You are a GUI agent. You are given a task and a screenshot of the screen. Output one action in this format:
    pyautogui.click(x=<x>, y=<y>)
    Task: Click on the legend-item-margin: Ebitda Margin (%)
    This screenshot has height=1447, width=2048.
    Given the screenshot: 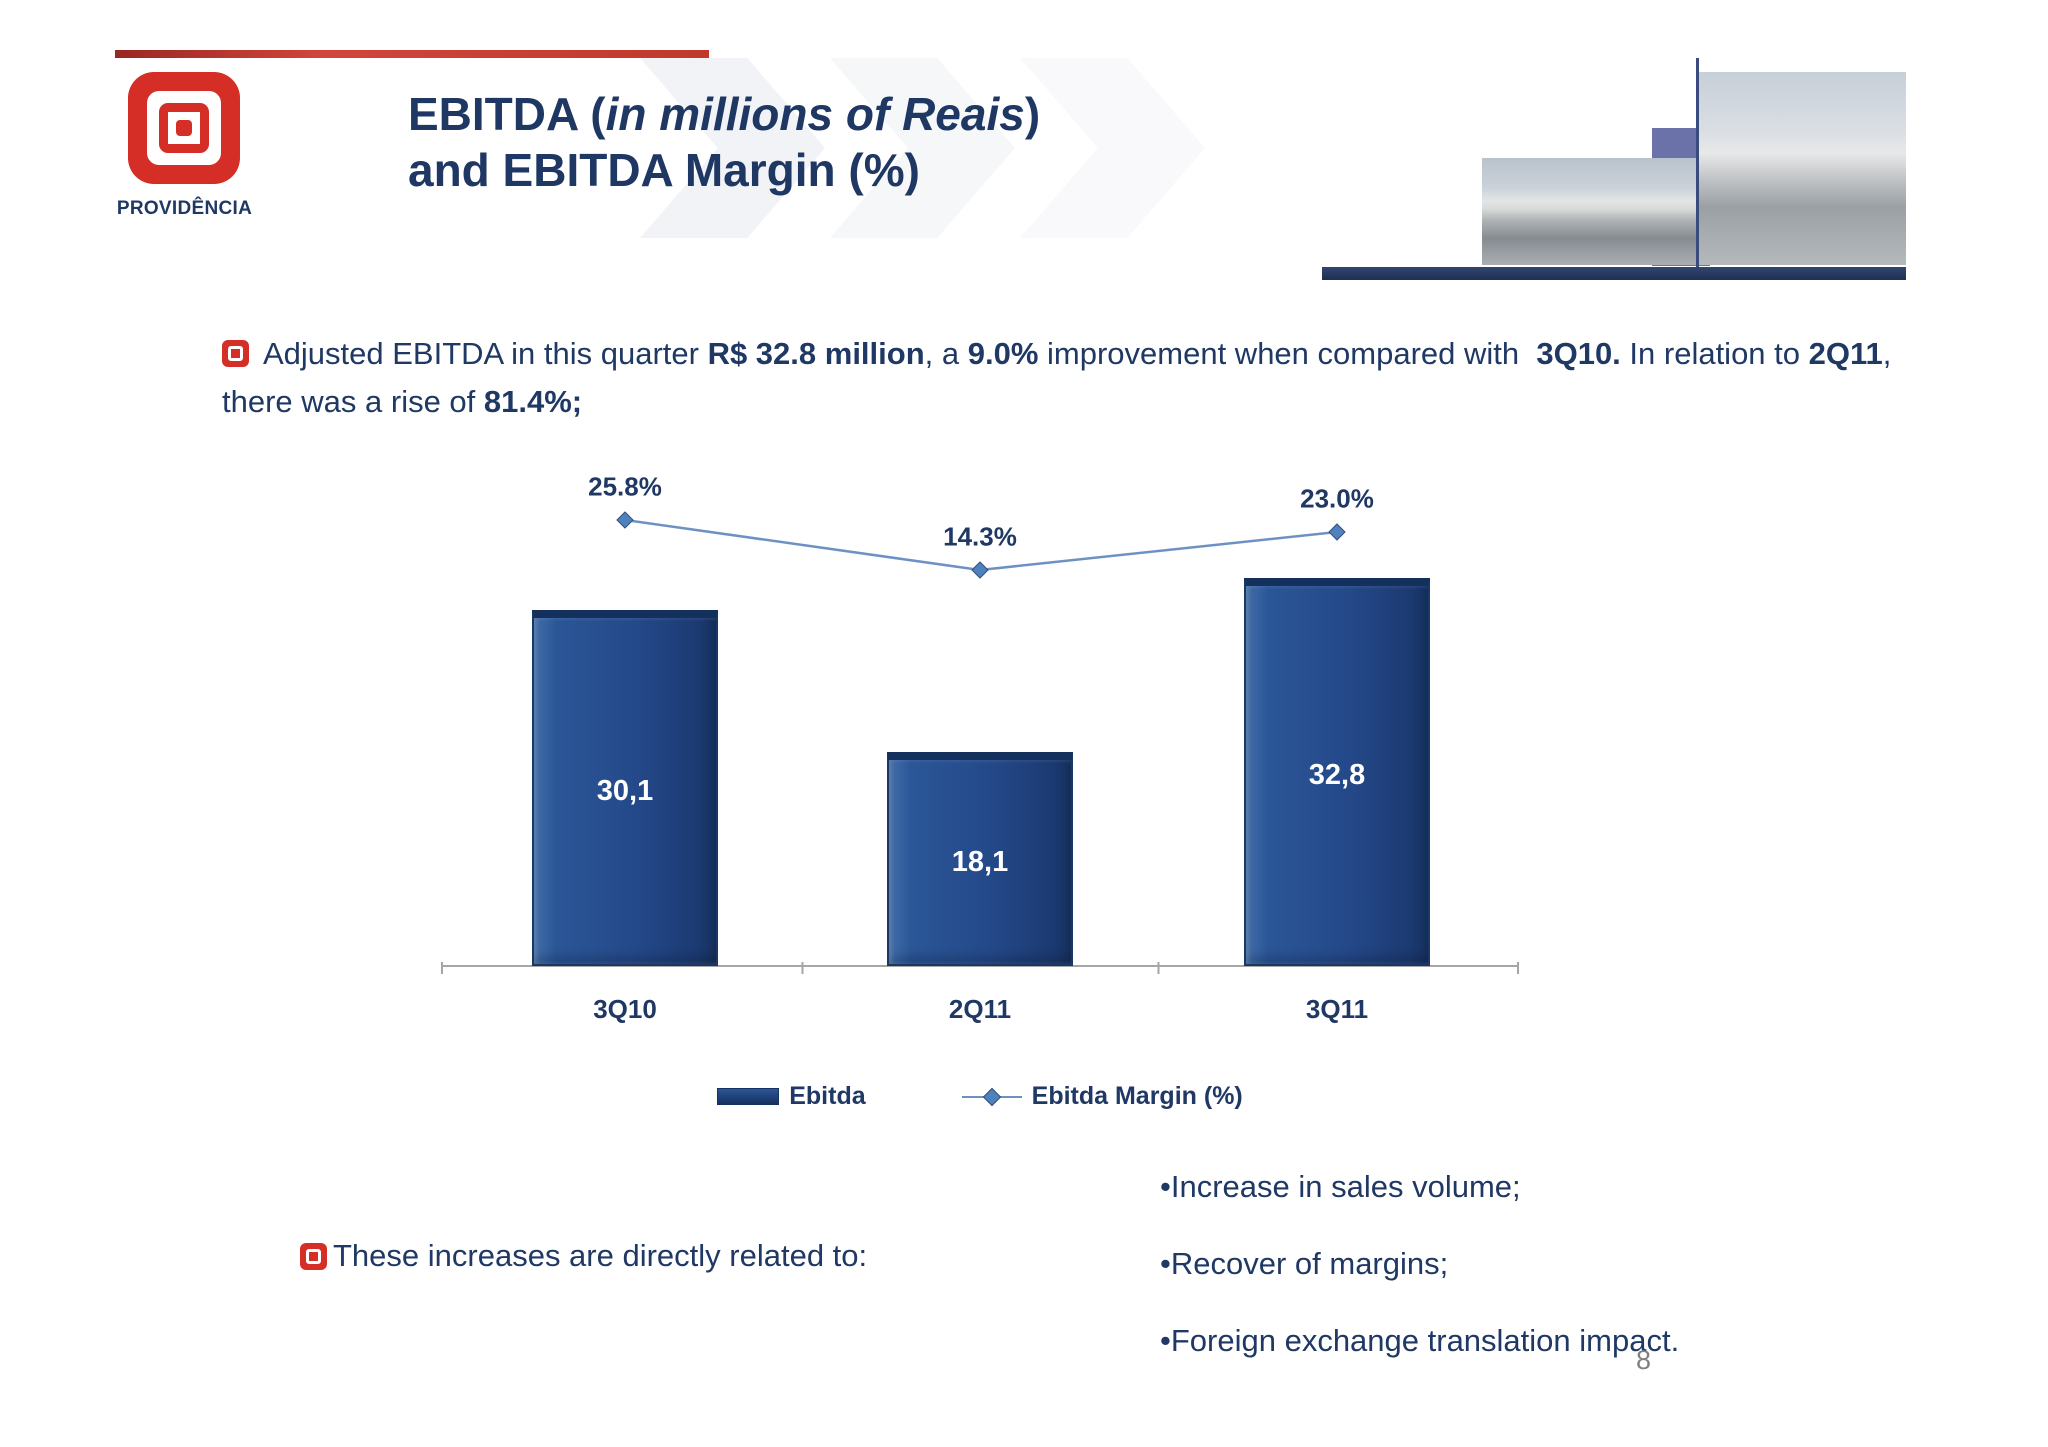 What is the action you would take?
    pyautogui.click(x=1102, y=1096)
    